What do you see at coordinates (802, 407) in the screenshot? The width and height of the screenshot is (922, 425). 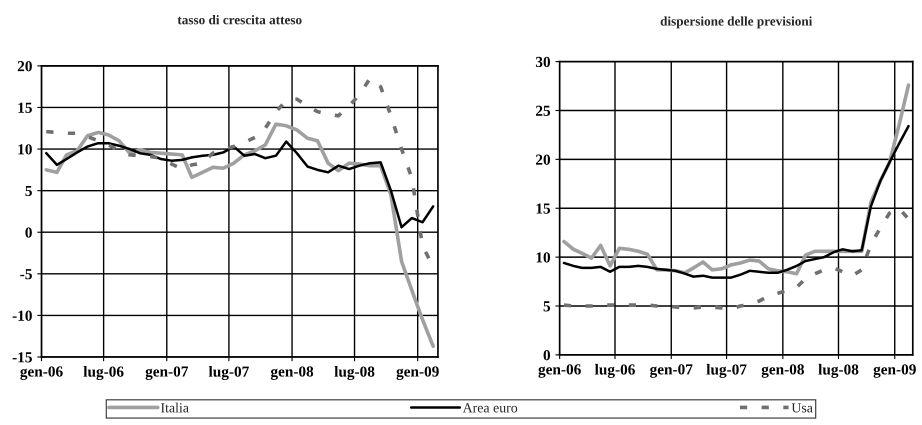 I see `legend-label: Usa` at bounding box center [802, 407].